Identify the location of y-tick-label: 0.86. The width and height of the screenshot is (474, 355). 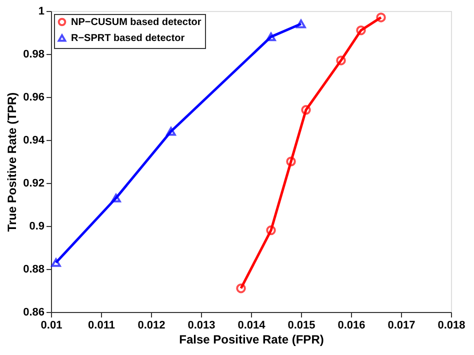
(33, 312).